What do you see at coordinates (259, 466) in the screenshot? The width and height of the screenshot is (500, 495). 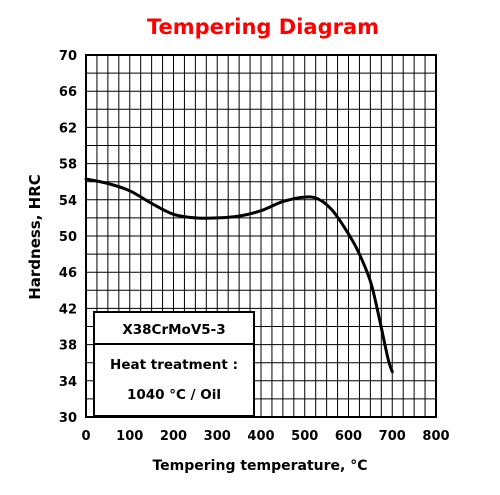 I see `x-axis-label: Tempering temperature, °C` at bounding box center [259, 466].